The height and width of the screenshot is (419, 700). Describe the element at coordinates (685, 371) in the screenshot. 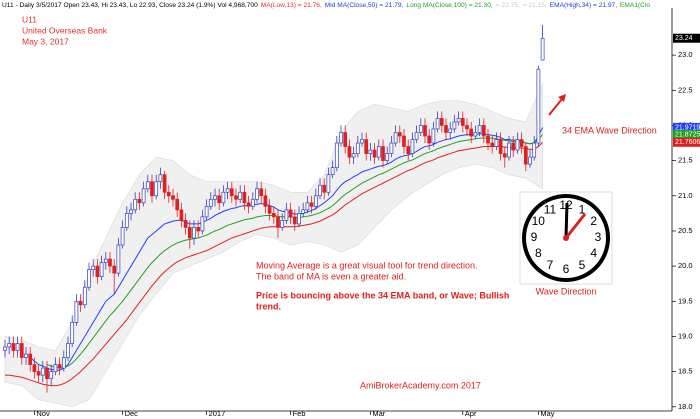

I see `y-tick-label: 18.5` at that location.